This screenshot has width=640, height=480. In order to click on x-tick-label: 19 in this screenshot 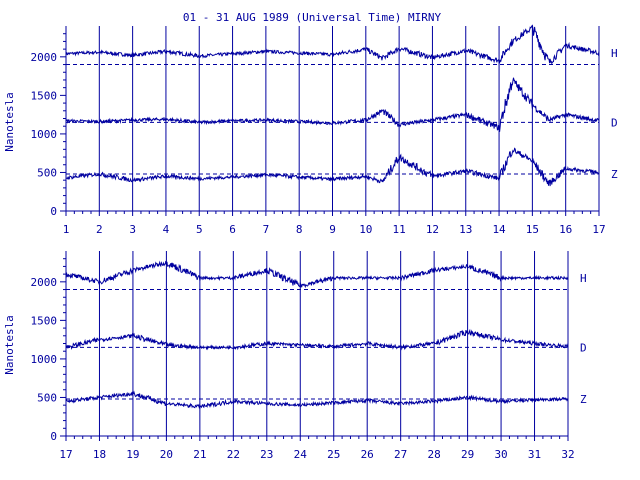, I will do `click(132, 454)`.